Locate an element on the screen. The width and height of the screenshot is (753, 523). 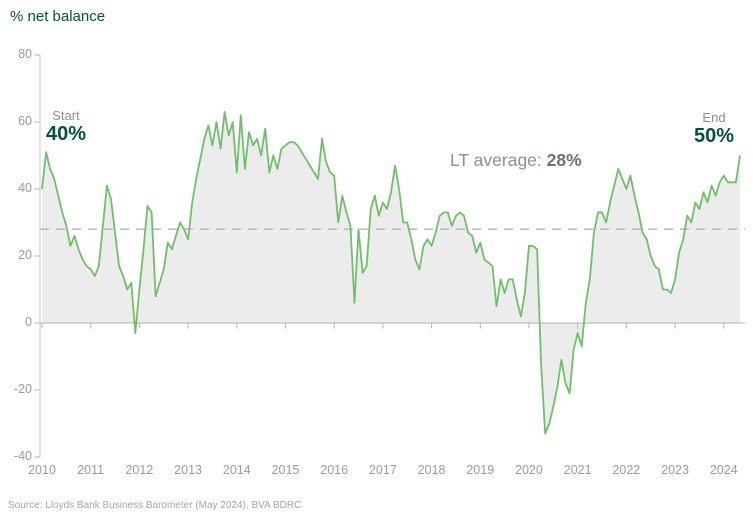
page-title: % net balance is located at coordinates (58, 16).